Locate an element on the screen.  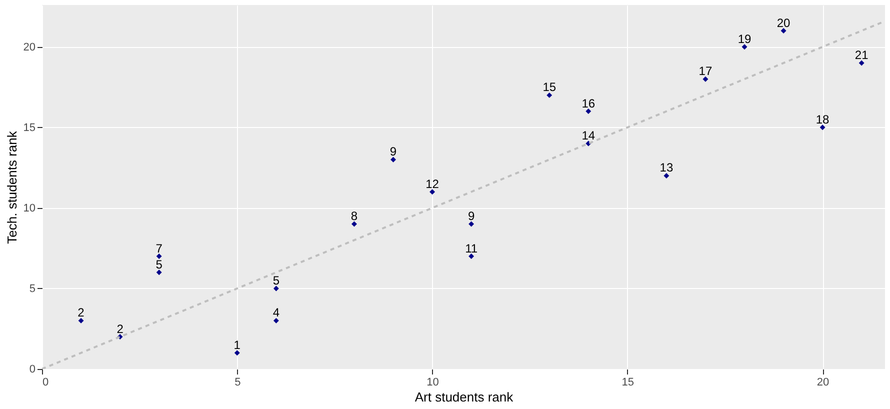
annotation: 12 is located at coordinates (433, 183).